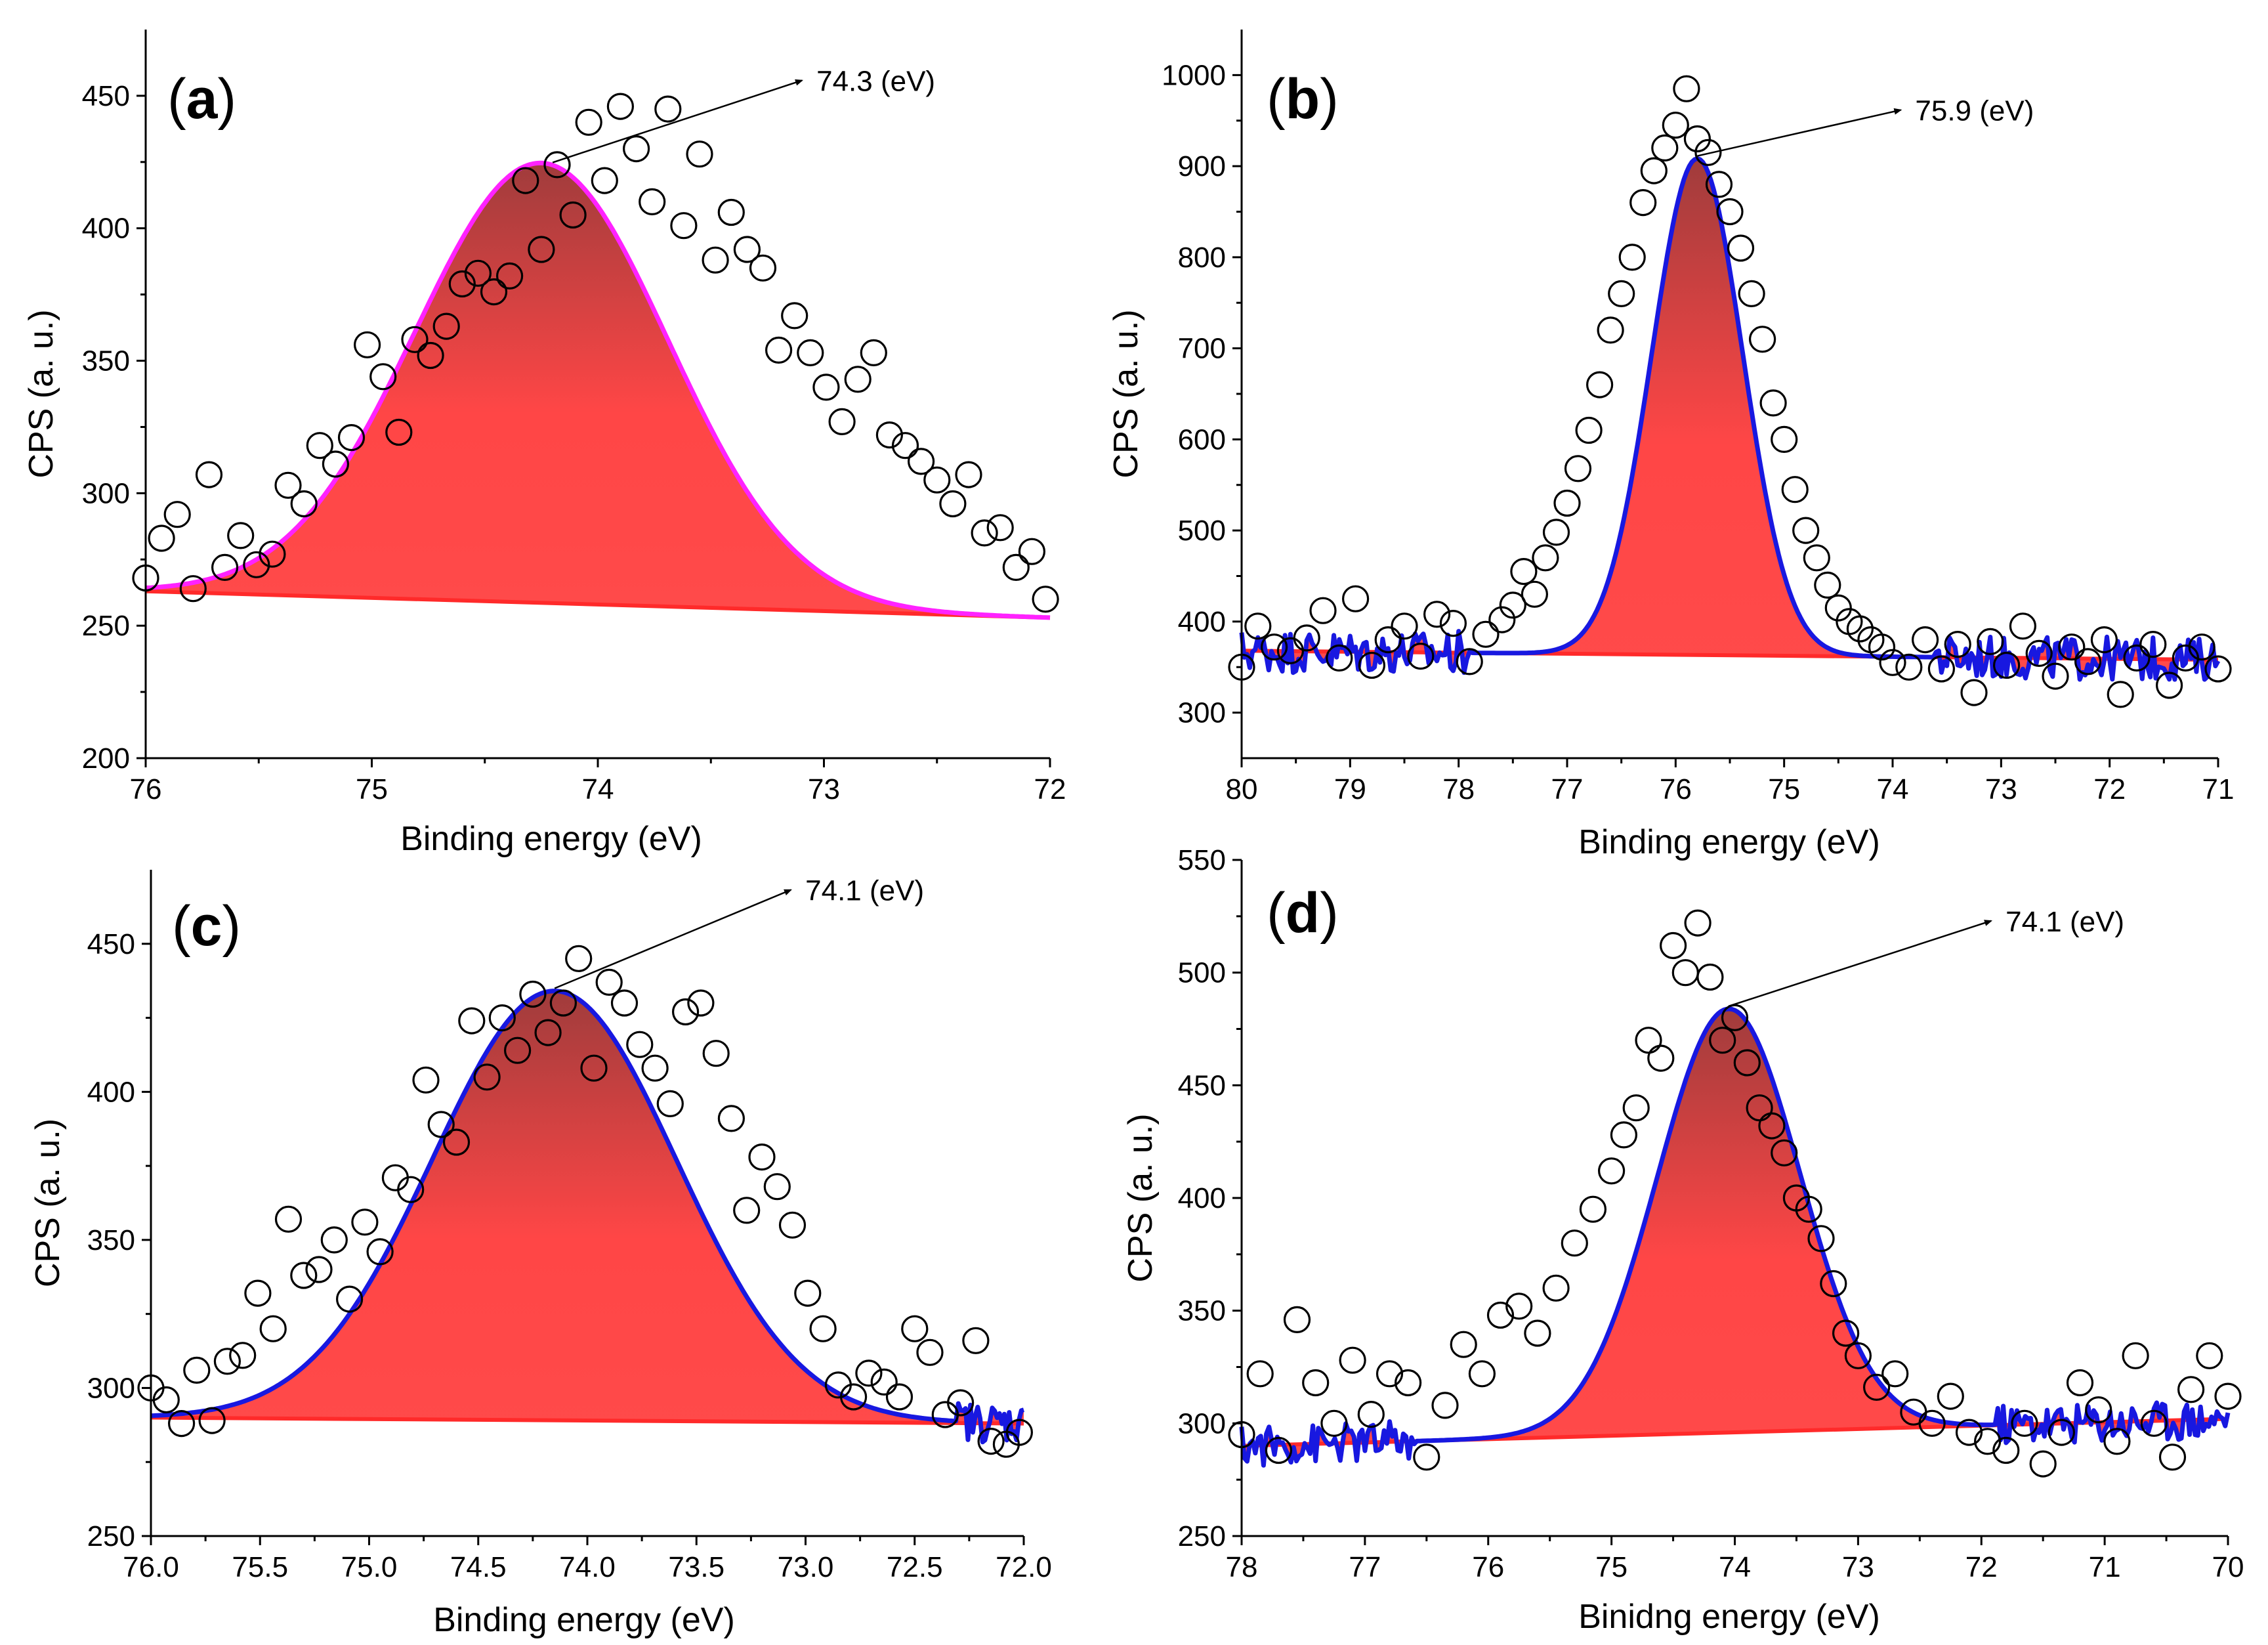 This screenshot has height=1645, width=2268. I want to click on x-tick-label-b: 77, so click(1567, 789).